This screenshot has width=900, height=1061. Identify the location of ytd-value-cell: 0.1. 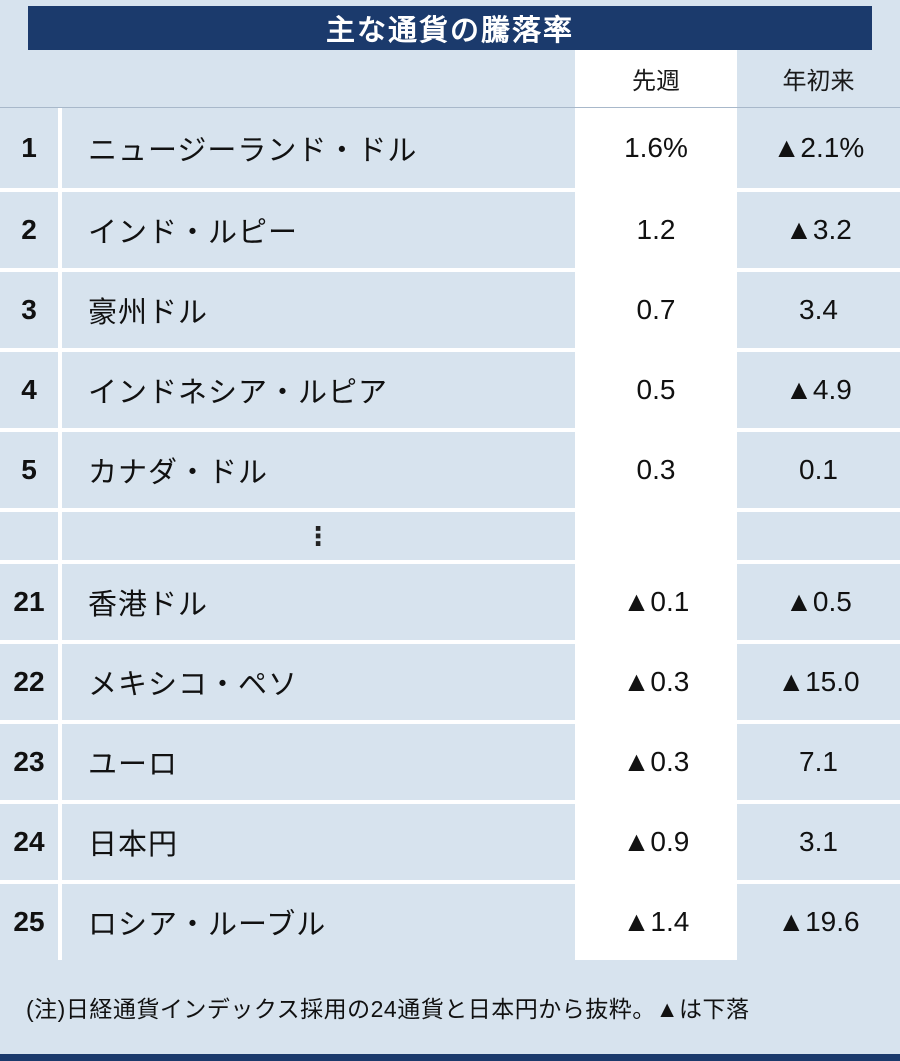
(818, 469).